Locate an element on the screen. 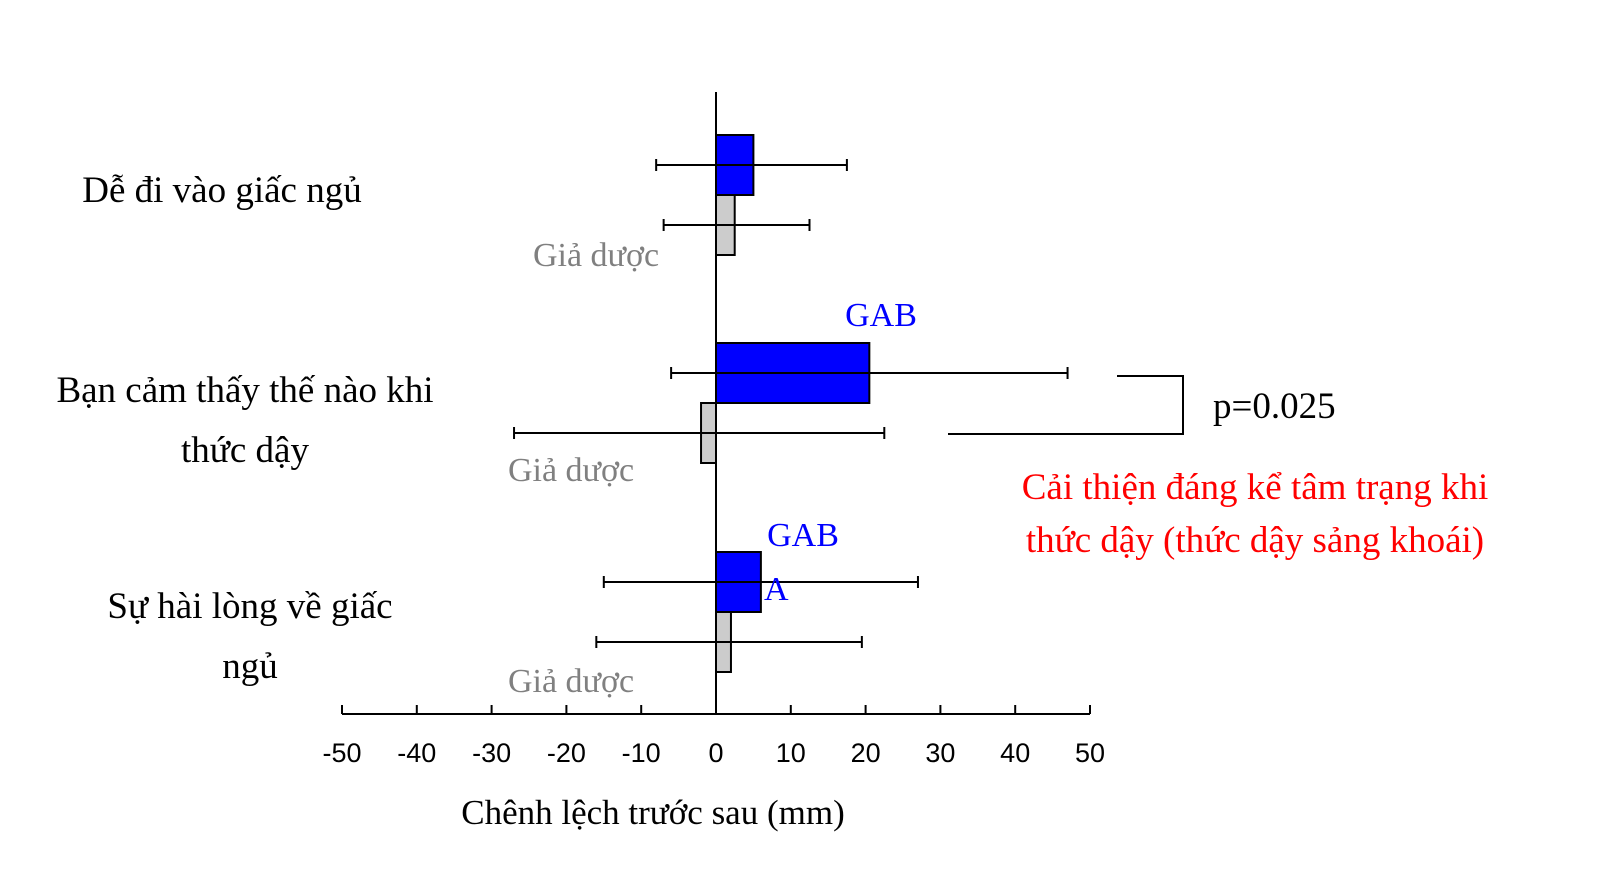  x-tick-label: 50 is located at coordinates (1090, 753).